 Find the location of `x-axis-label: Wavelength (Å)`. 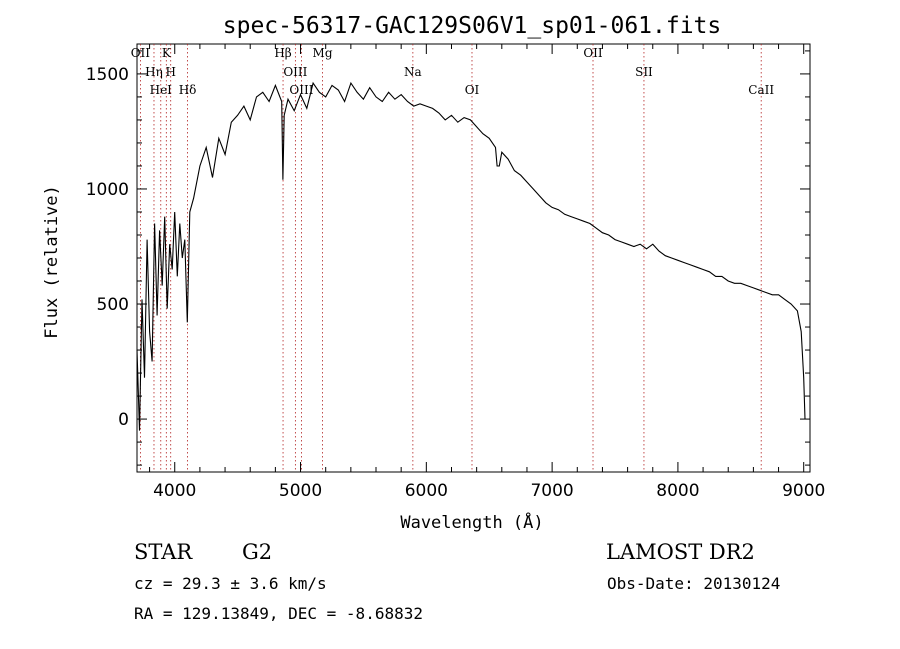

x-axis-label: Wavelength (Å) is located at coordinates (471, 522).